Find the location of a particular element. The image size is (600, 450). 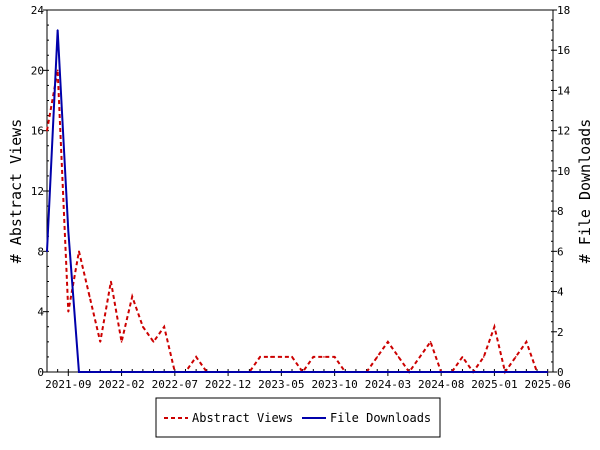

y-left-tick-label: 4 is located at coordinates (40, 312).